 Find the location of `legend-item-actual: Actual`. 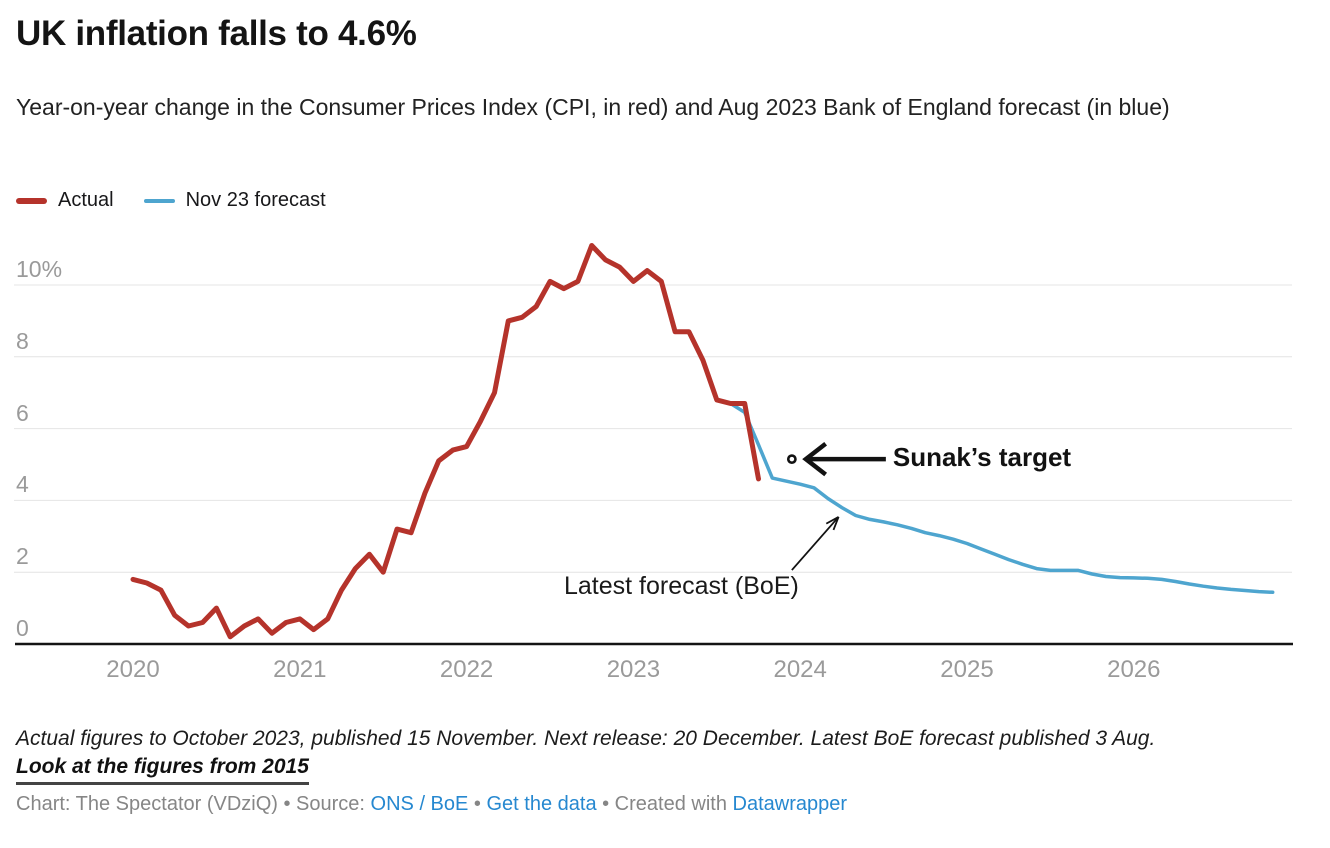

legend-item-actual: Actual is located at coordinates (65, 200).